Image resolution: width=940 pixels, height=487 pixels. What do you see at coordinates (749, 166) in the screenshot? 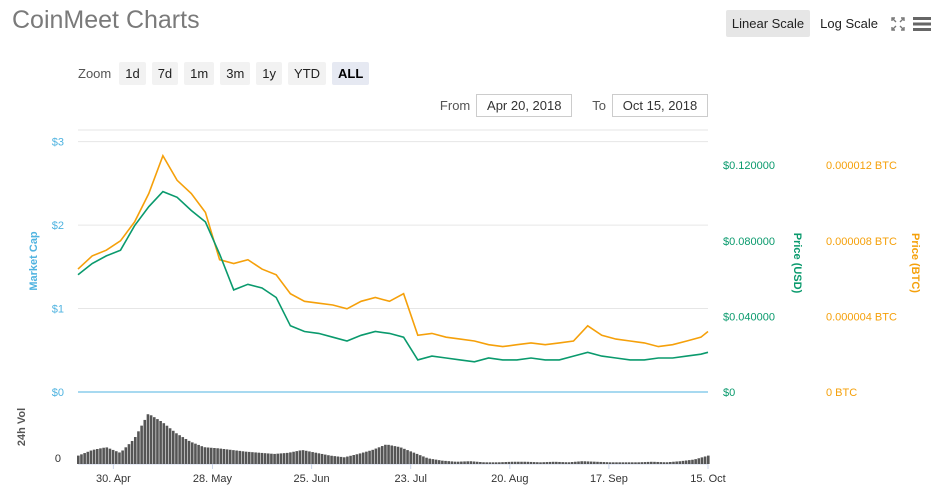
I see `price-usd-tick-label: $0.120000` at bounding box center [749, 166].